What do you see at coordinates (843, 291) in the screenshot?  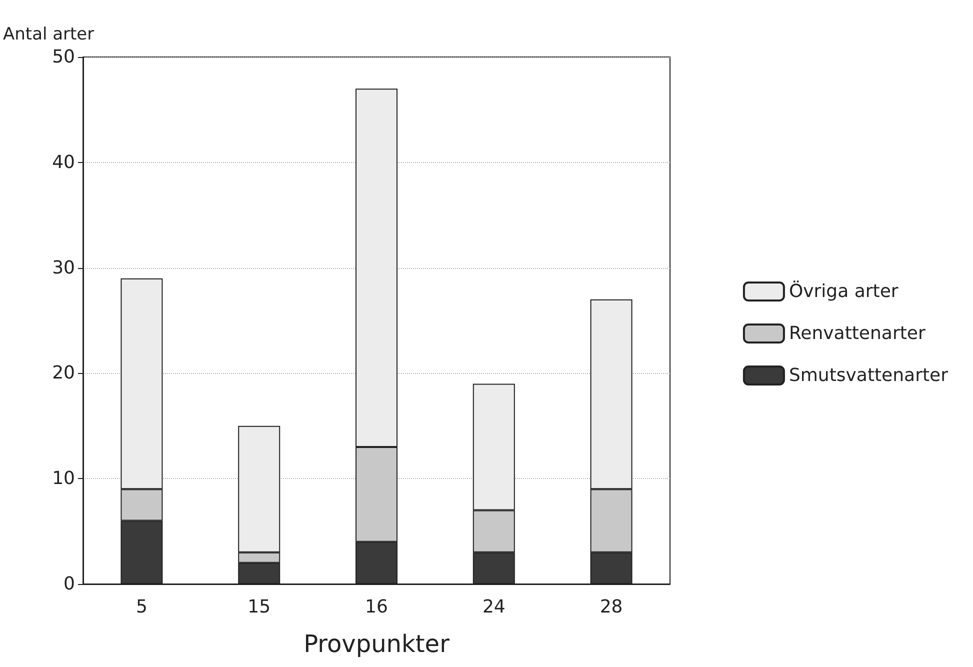 I see `legend-label: Övriga arter` at bounding box center [843, 291].